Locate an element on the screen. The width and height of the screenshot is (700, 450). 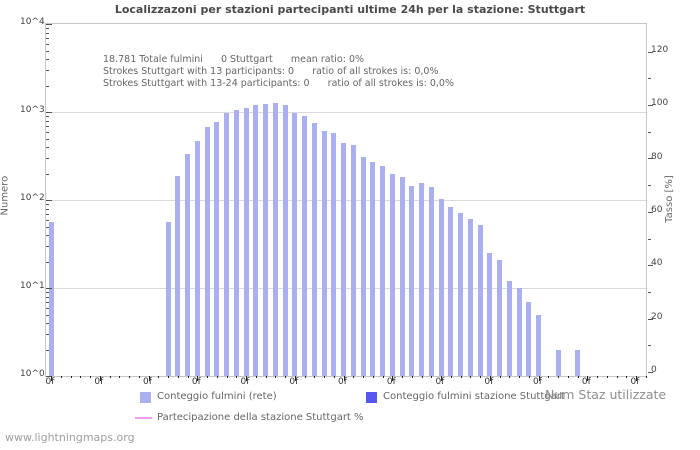
y-axis-label-left: Numero is located at coordinates (5, 195).